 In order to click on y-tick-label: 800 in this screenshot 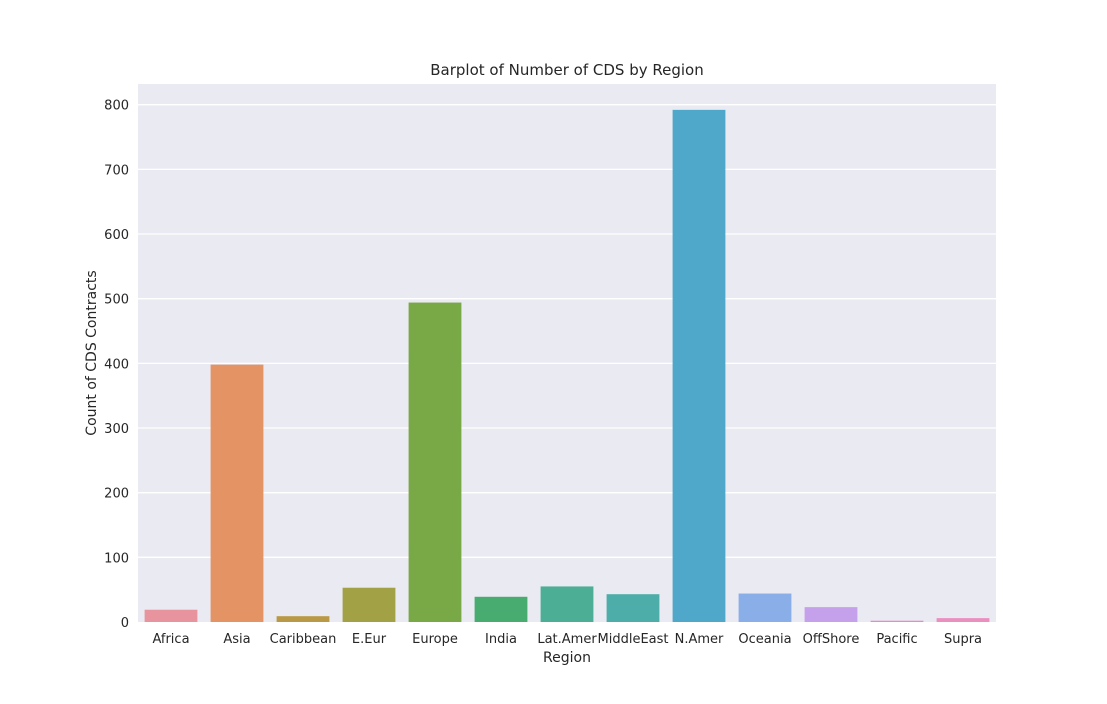, I will do `click(116, 106)`.